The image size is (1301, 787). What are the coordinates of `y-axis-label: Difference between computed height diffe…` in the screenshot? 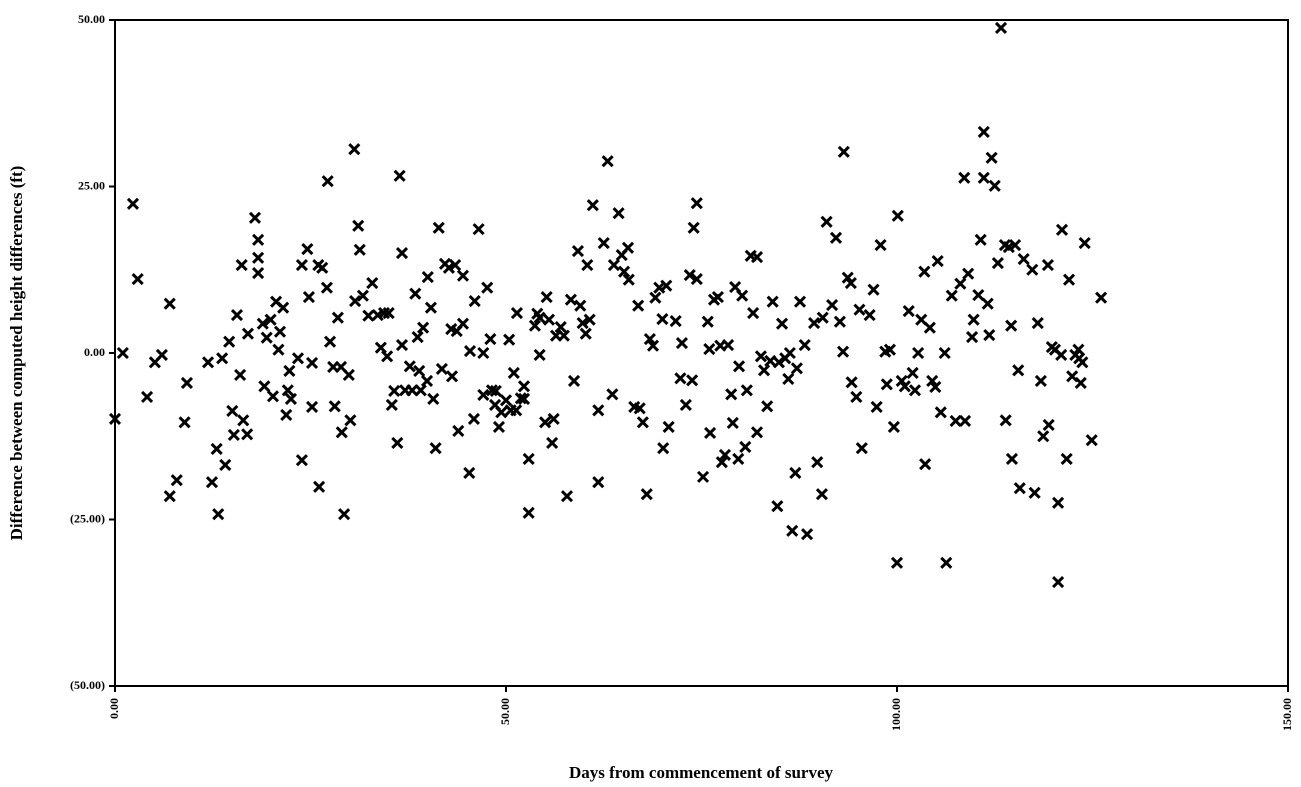 It's located at (16, 353).